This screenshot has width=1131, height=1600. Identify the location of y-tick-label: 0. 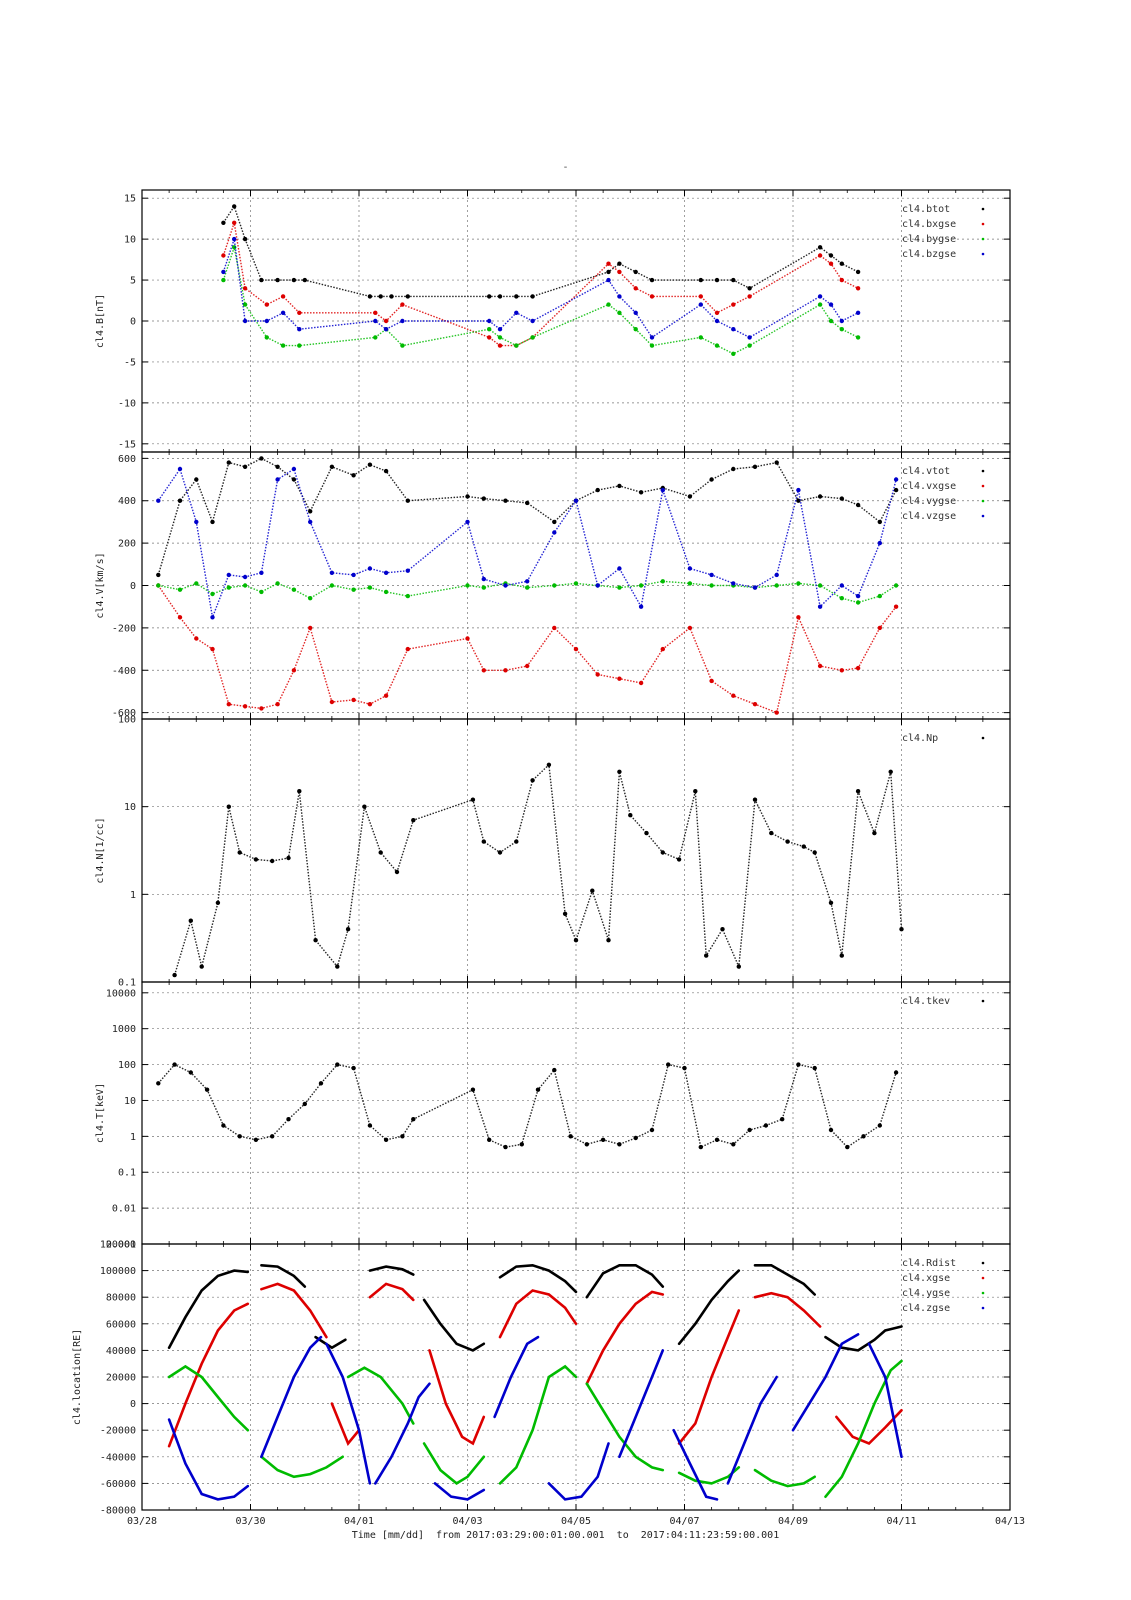
(133, 322).